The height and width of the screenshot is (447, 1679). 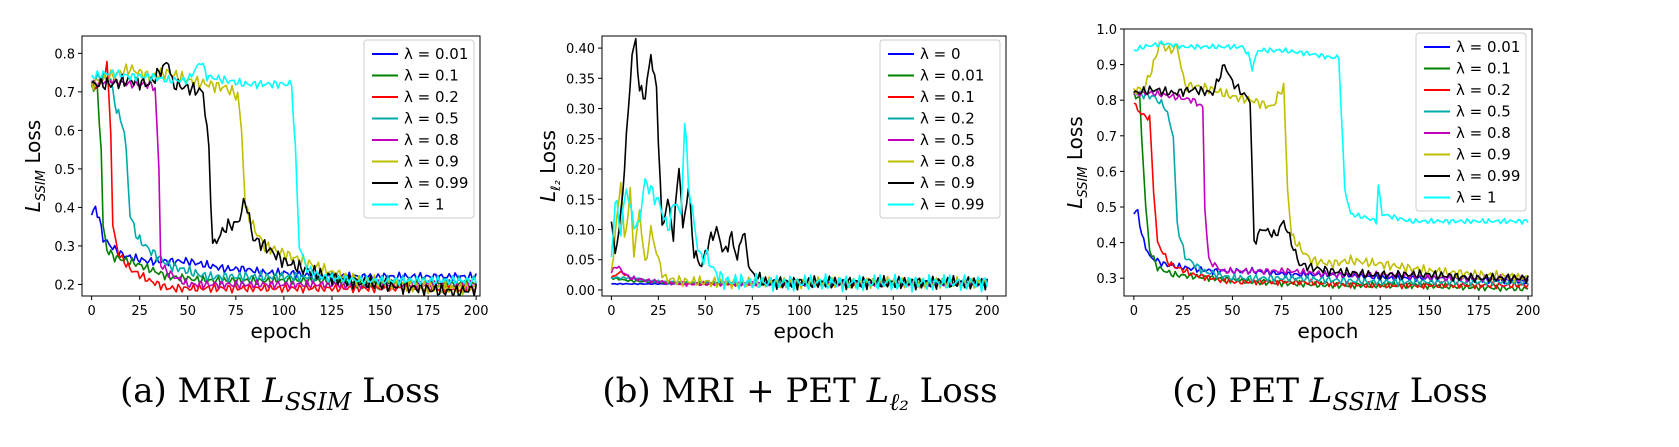 I want to click on legend-label: λ = 1, so click(x=1476, y=198).